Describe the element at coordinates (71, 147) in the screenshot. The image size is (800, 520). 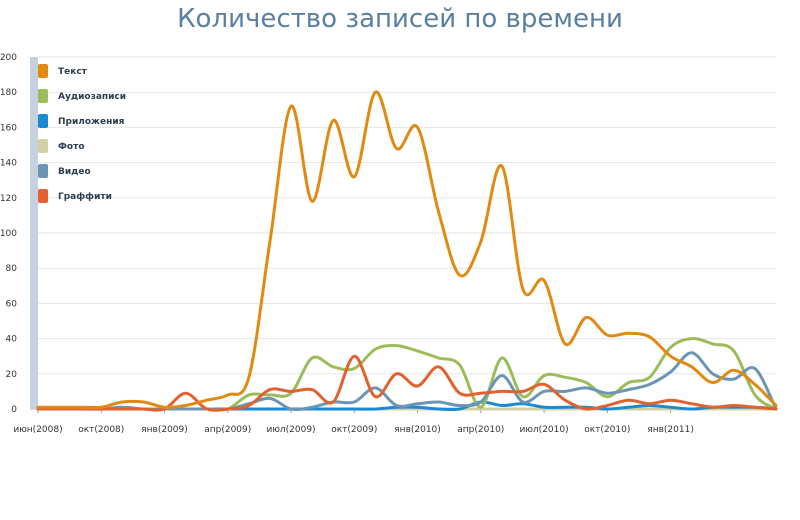
I see `legend-label: Фото` at that location.